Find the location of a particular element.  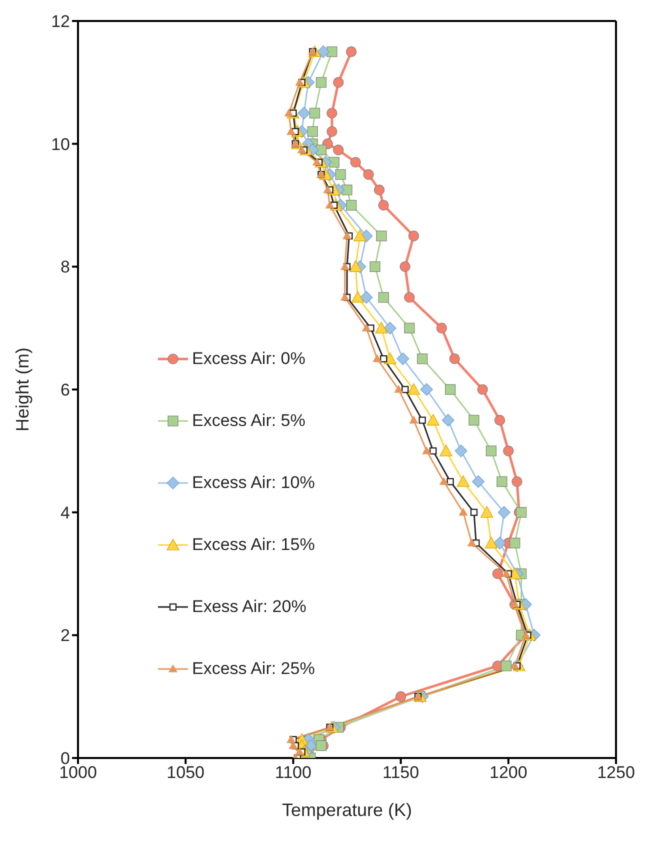

x-tick-label: 1000 is located at coordinates (78, 772).